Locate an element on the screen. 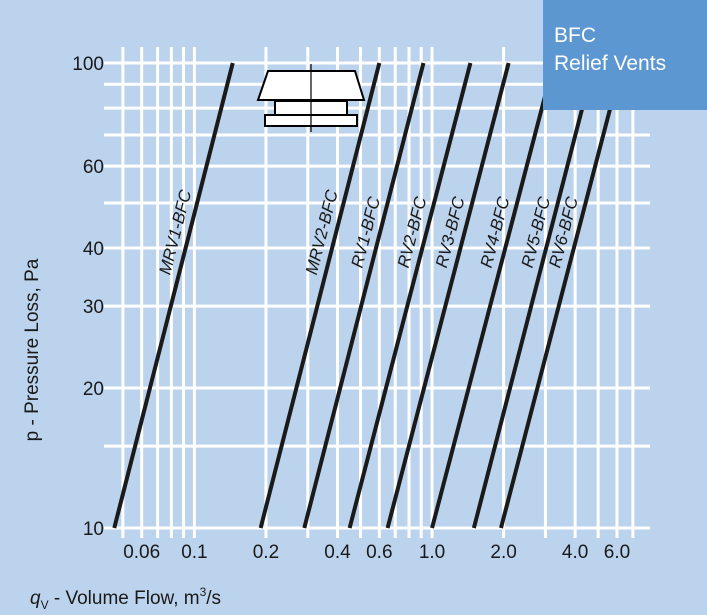 This screenshot has height=615, width=707. x-tick-label: 6.0 is located at coordinates (617, 552).